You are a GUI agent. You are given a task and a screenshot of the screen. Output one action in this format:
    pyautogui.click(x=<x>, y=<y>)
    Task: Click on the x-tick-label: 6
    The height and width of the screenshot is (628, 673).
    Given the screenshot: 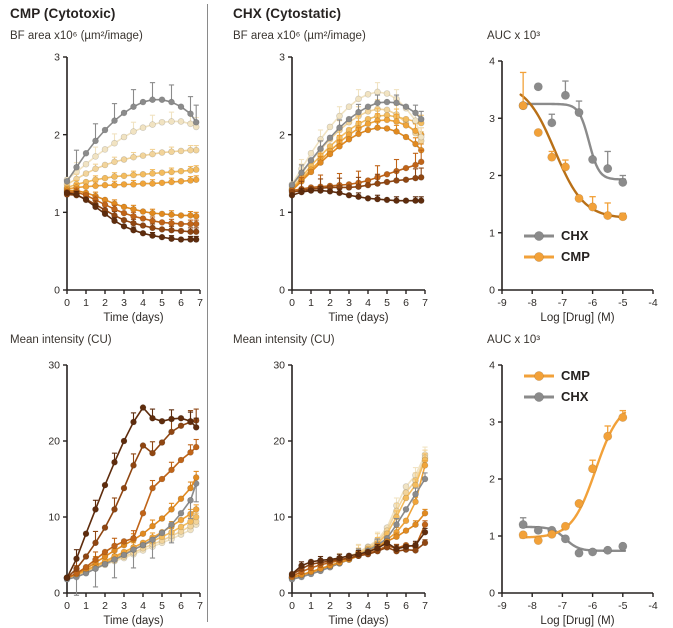 What is the action you would take?
    pyautogui.click(x=181, y=606)
    